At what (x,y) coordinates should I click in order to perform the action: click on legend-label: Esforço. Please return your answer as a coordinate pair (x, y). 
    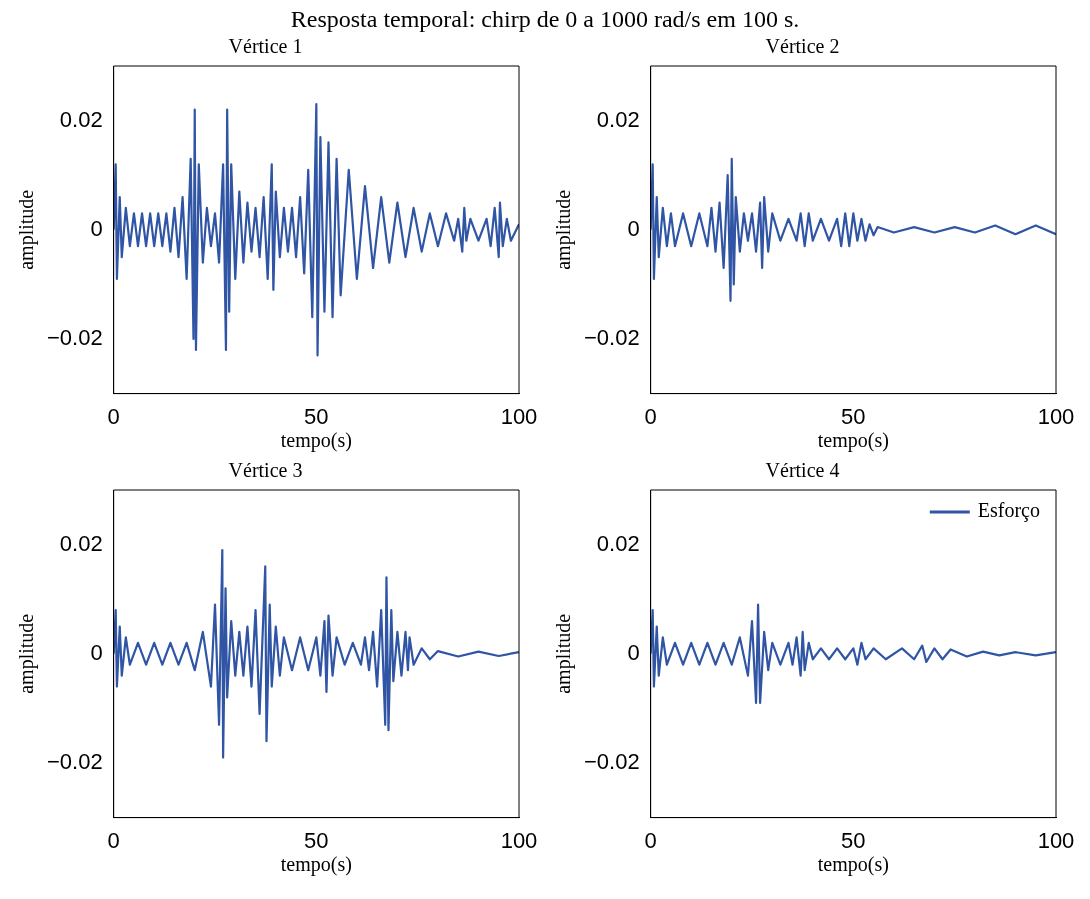
    Looking at the image, I should click on (1009, 511).